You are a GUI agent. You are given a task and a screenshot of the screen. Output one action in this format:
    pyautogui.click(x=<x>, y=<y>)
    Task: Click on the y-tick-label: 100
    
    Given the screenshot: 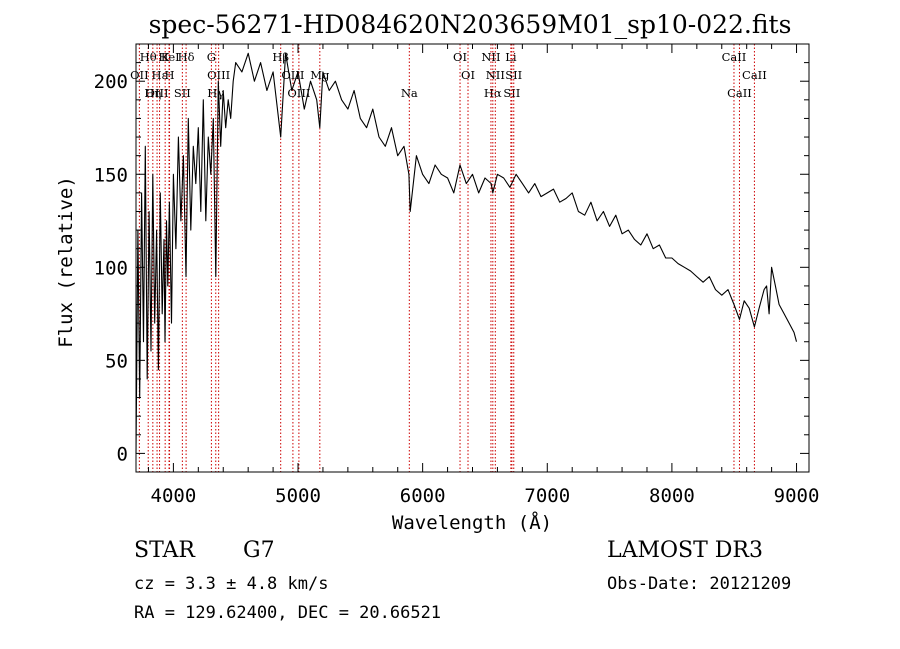 What is the action you would take?
    pyautogui.click(x=111, y=268)
    